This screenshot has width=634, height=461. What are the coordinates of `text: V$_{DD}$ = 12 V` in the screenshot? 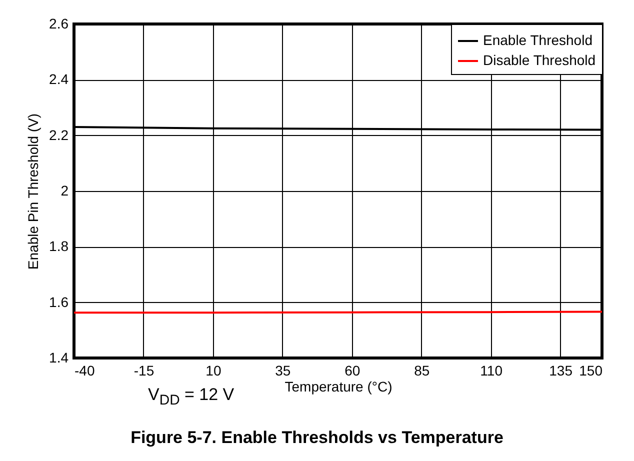 It's located at (191, 396).